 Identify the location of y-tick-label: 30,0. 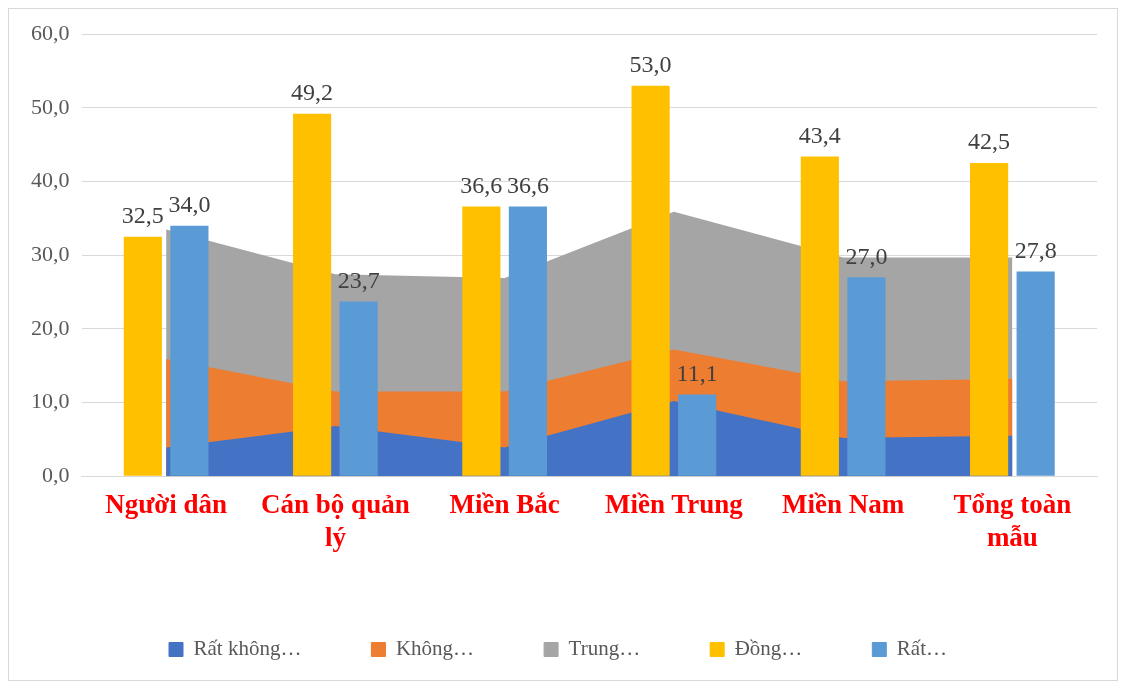
(50, 253).